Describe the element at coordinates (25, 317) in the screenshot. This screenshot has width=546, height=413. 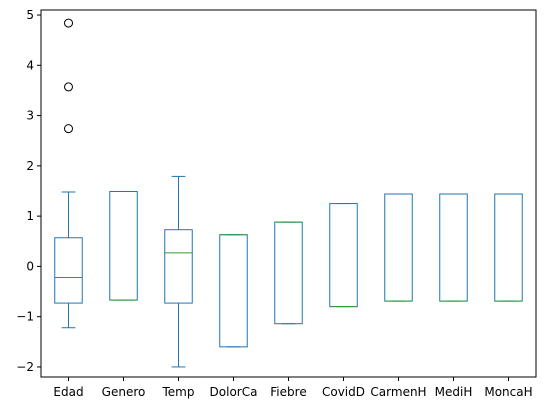
I see `y-tick-label: −1` at that location.